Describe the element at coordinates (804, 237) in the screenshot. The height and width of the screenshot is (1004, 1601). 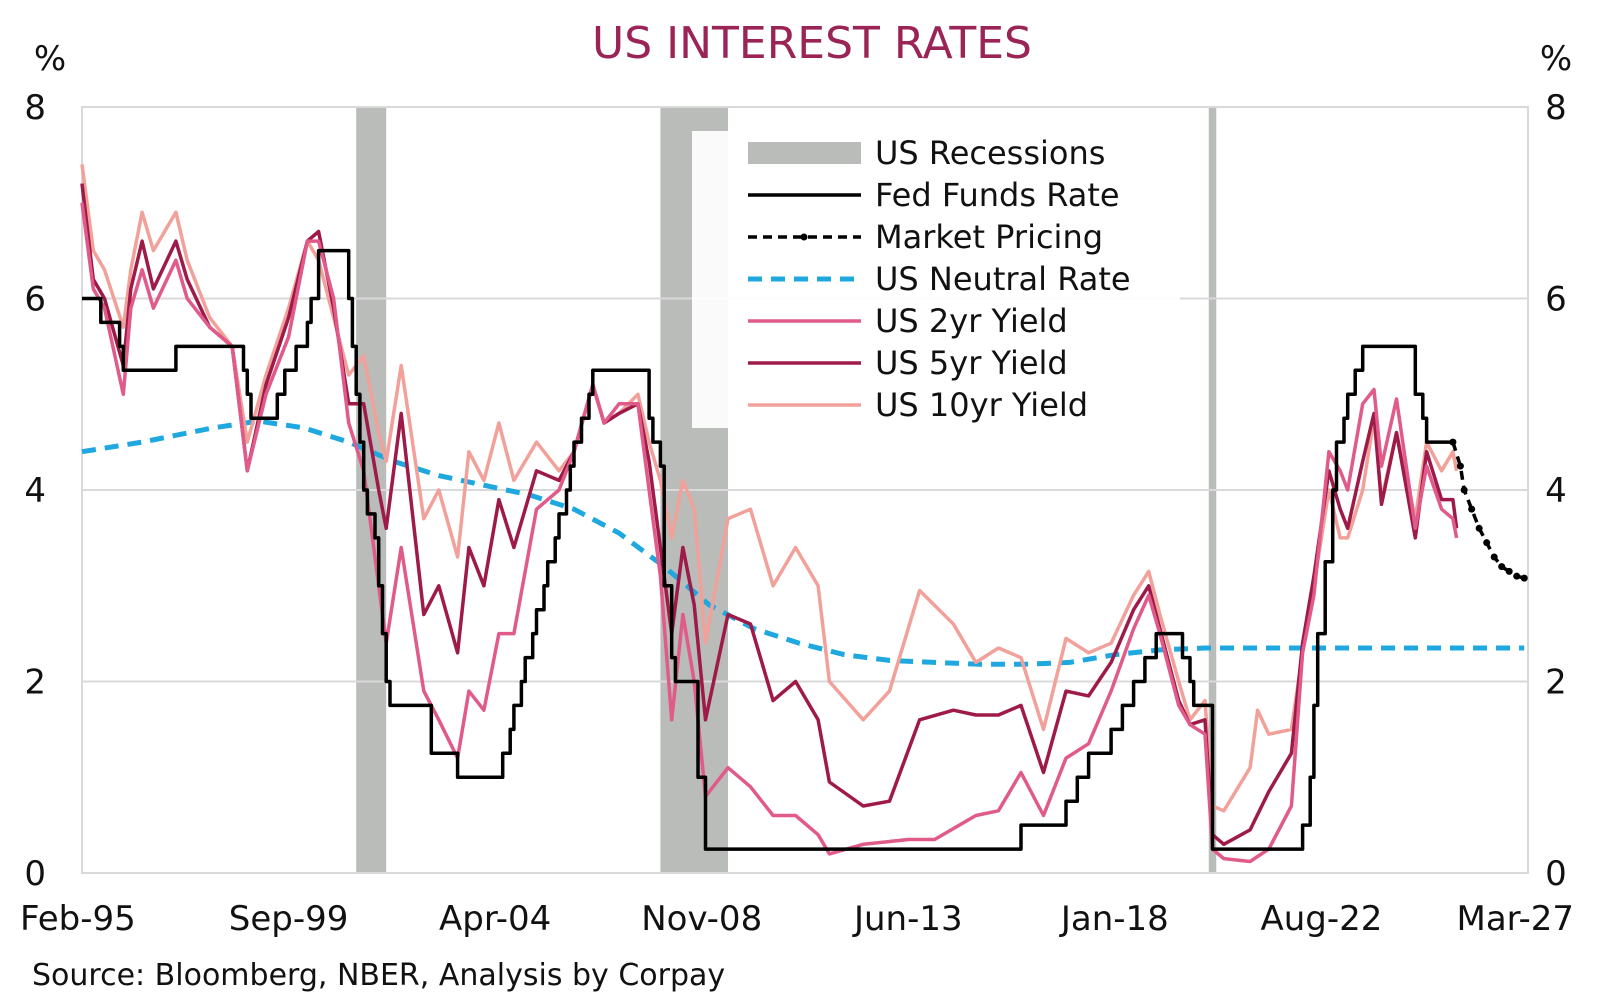
I see `legend-marker-market-pricing` at that location.